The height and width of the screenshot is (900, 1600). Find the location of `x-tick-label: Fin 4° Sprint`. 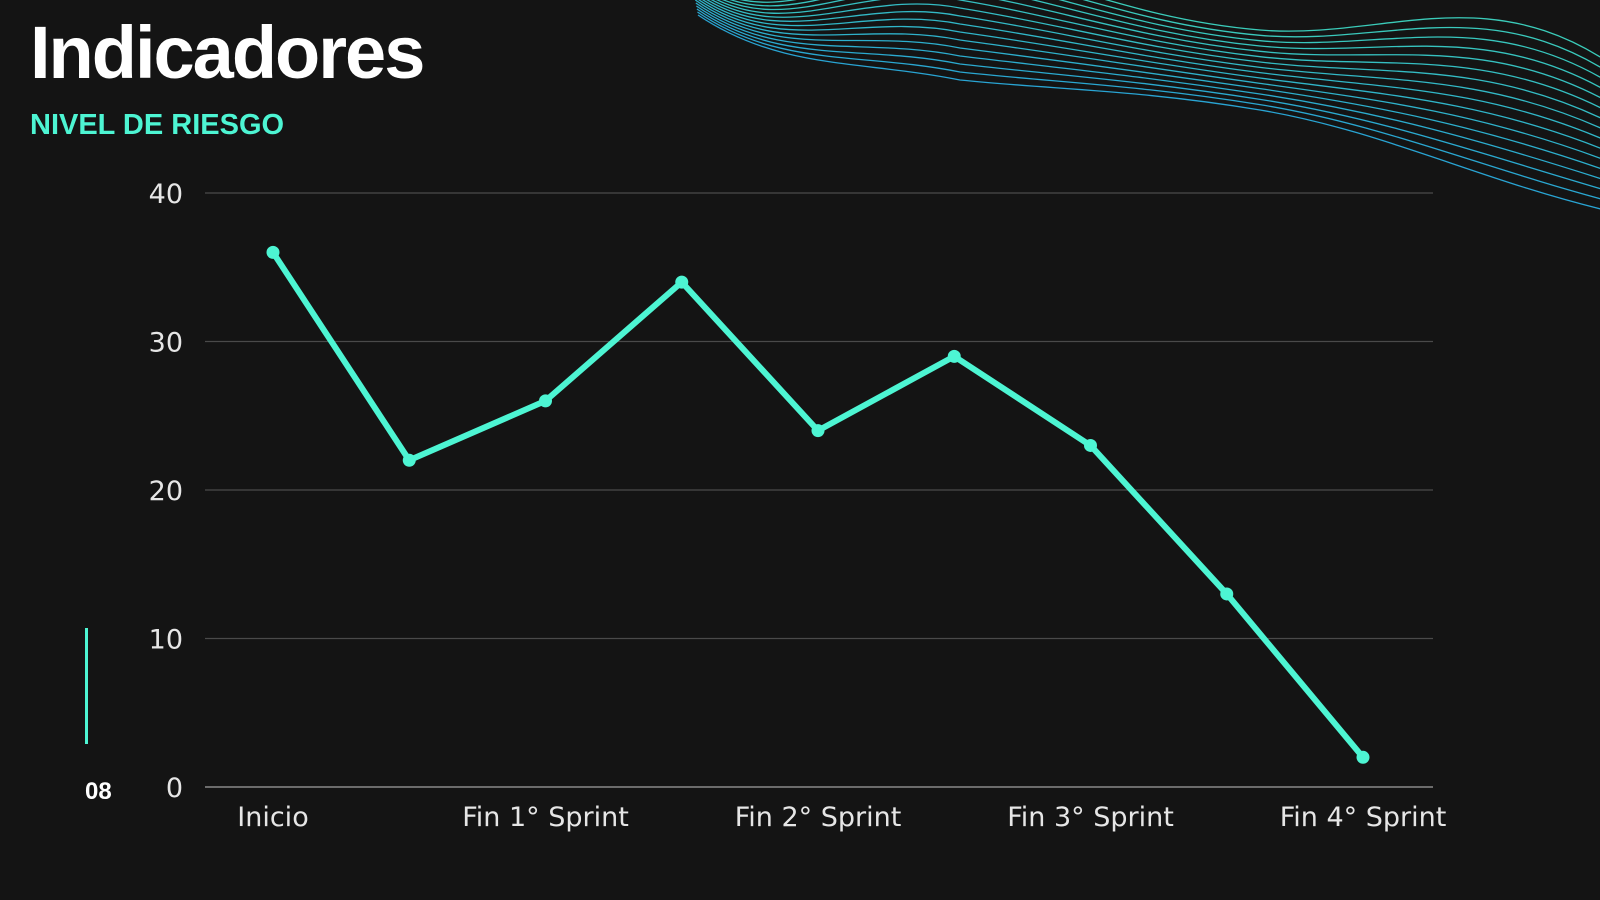

x-tick-label: Fin 4° Sprint is located at coordinates (1363, 817).